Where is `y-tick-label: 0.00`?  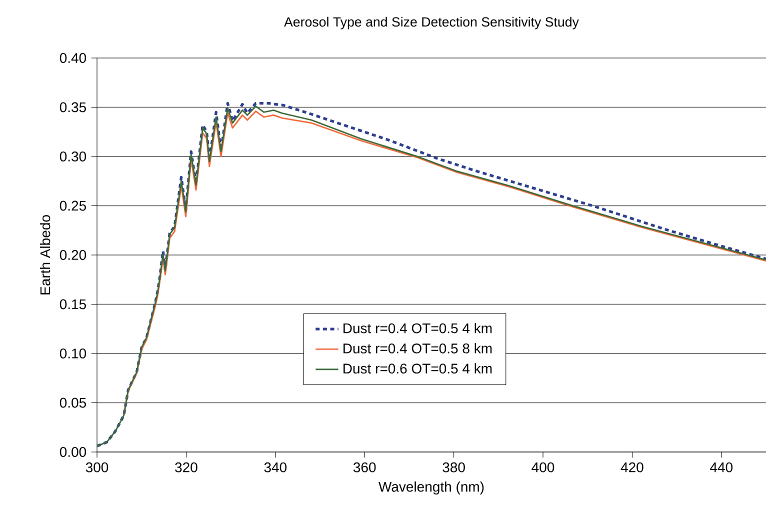
y-tick-label: 0.00 is located at coordinates (73, 452).